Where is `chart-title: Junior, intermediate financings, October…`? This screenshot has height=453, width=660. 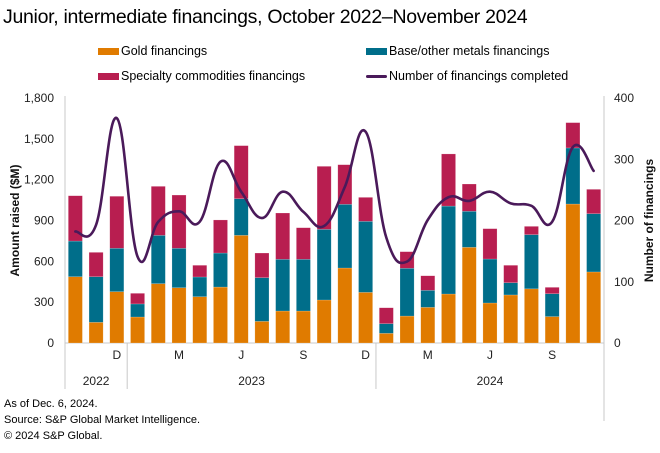
chart-title: Junior, intermediate financings, October… is located at coordinates (265, 17).